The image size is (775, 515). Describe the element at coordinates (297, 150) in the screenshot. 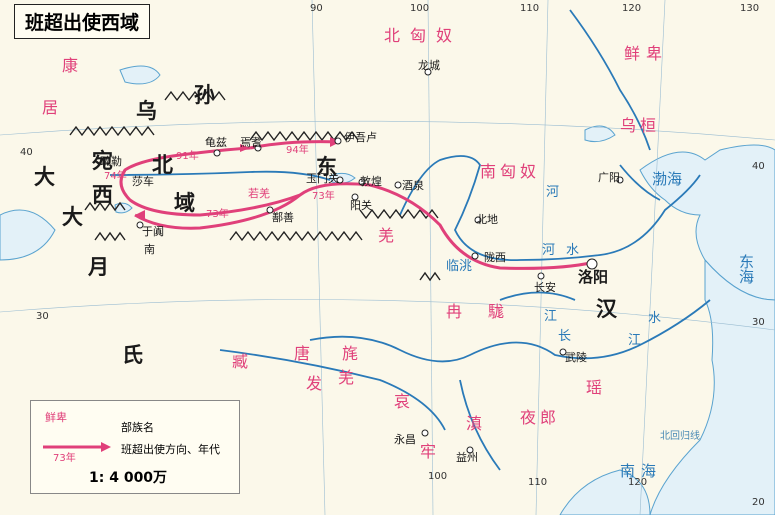

I see `year-label: 94年` at that location.